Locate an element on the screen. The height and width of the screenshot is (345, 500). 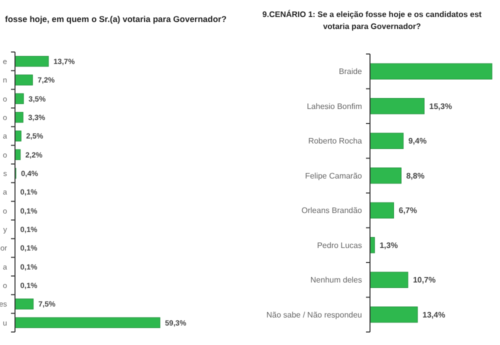
data-label: 9,4% is located at coordinates (417, 141).